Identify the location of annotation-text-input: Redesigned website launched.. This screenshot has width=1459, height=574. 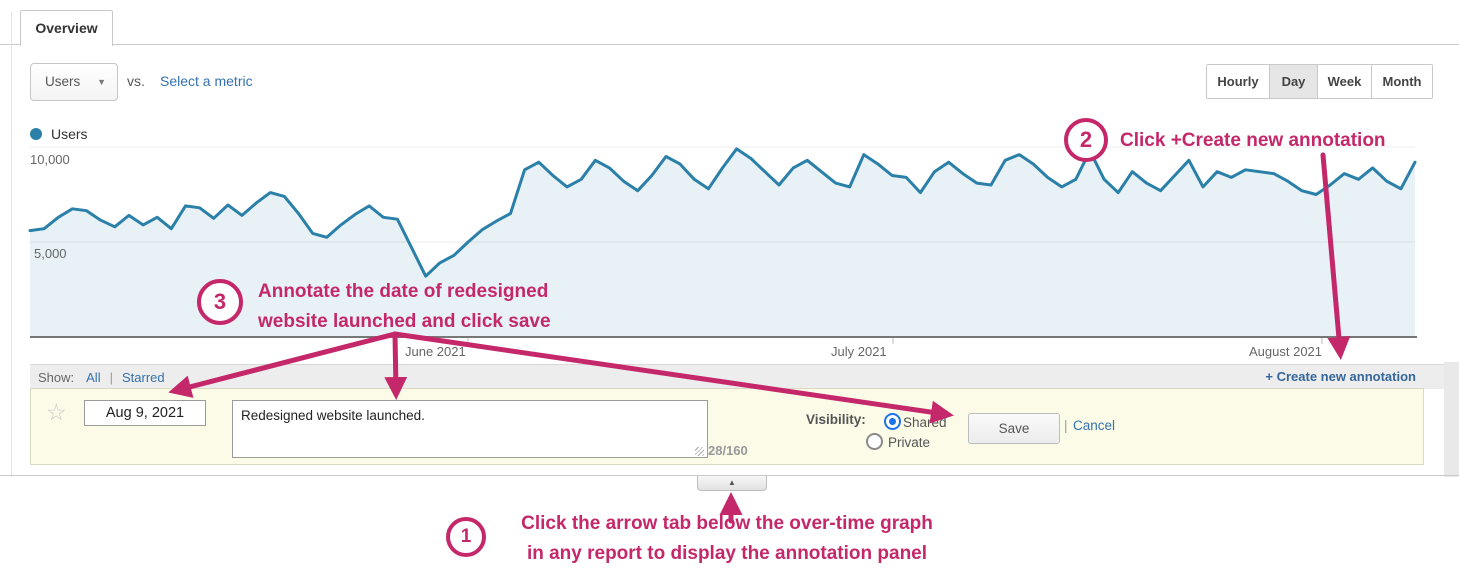
(470, 429).